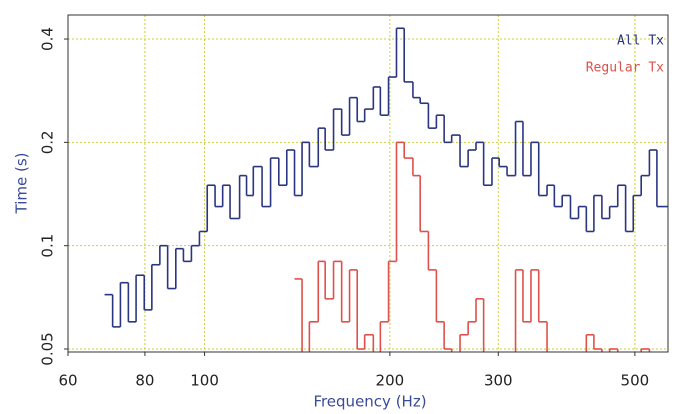 Image resolution: width=677 pixels, height=414 pixels. Describe the element at coordinates (369, 402) in the screenshot. I see `x-axis-label: Frequency (Hz)` at that location.